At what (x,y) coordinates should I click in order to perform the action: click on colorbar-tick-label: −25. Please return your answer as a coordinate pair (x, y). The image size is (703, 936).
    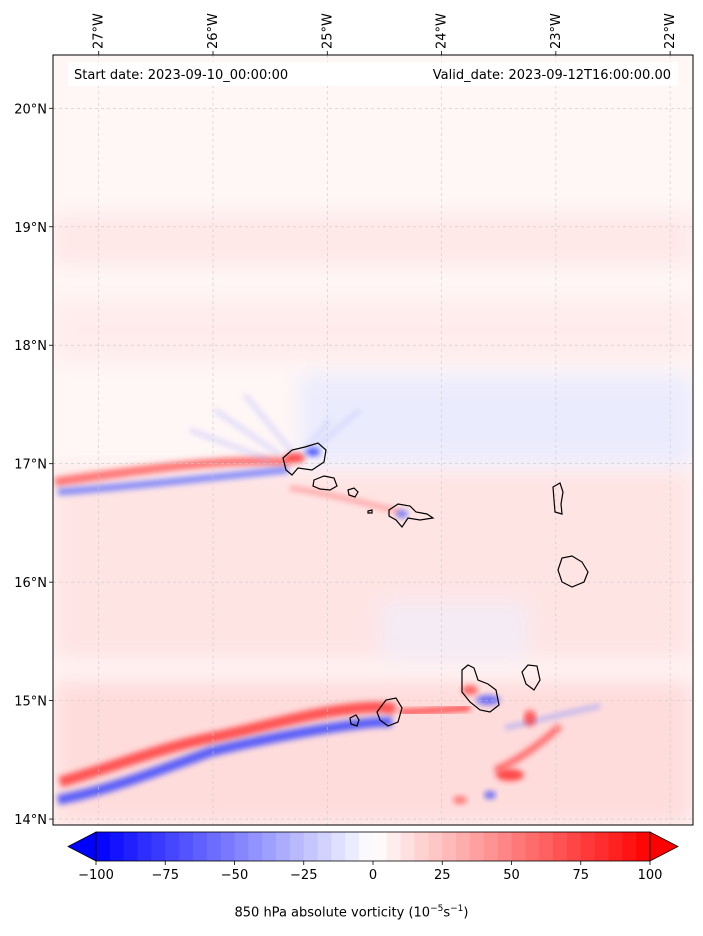
    Looking at the image, I should click on (303, 875).